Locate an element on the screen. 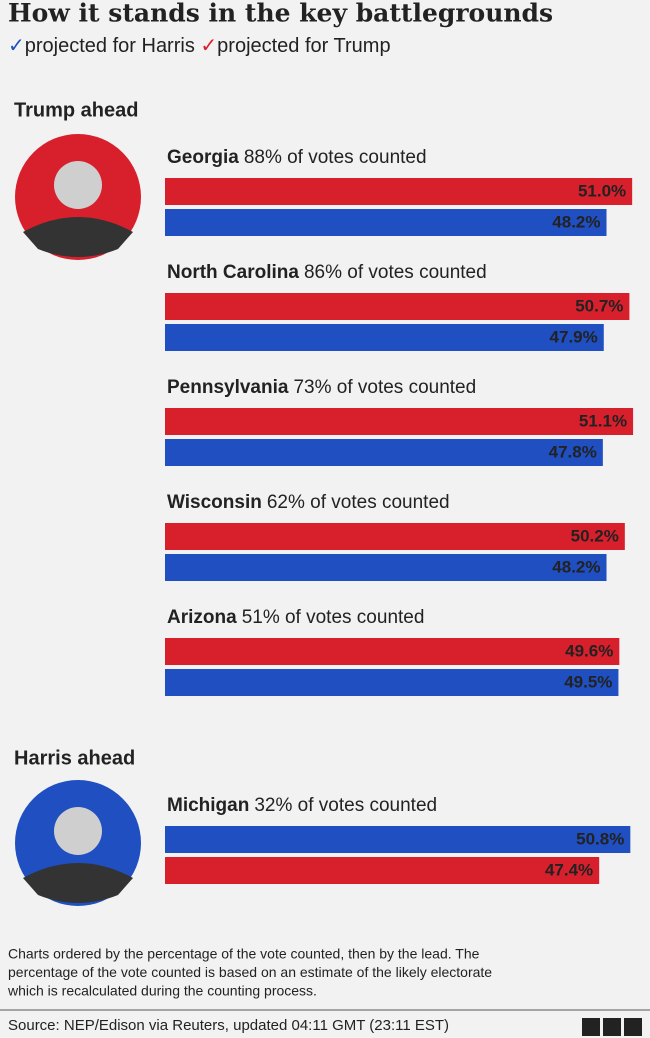 Image resolution: width=650 pixels, height=1038 pixels. votes-counted: 73% of votes counted is located at coordinates (384, 387).